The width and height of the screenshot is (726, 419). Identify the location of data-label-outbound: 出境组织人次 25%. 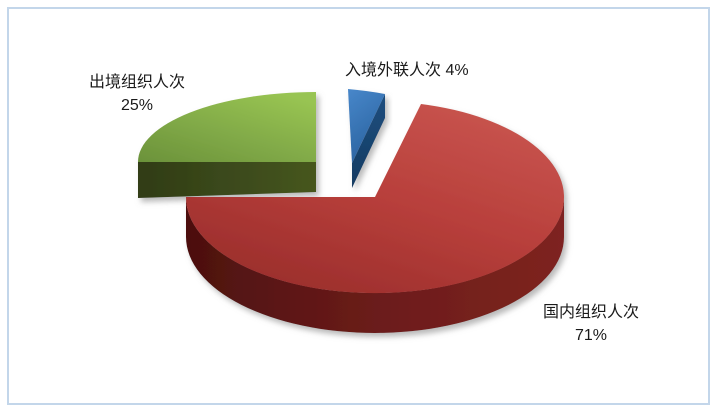
(137, 94).